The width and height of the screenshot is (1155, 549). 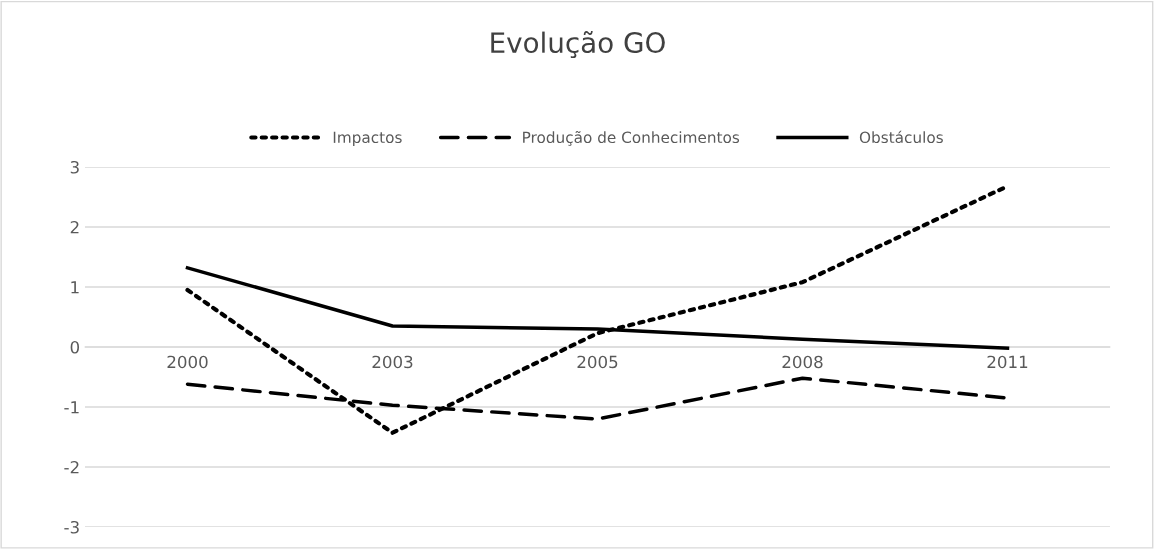 I want to click on x-tick-label: 2005, so click(x=597, y=362).